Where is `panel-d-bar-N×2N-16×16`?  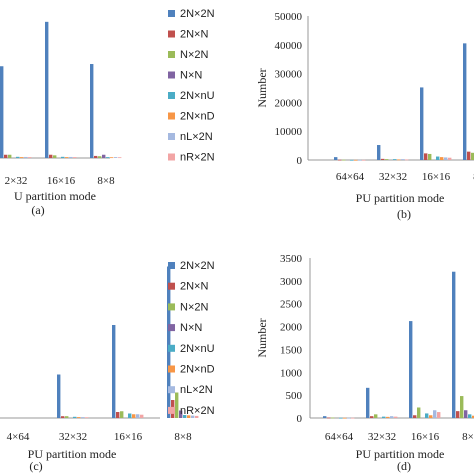 panel-d-bar-N×2N-16×16 is located at coordinates (419, 412).